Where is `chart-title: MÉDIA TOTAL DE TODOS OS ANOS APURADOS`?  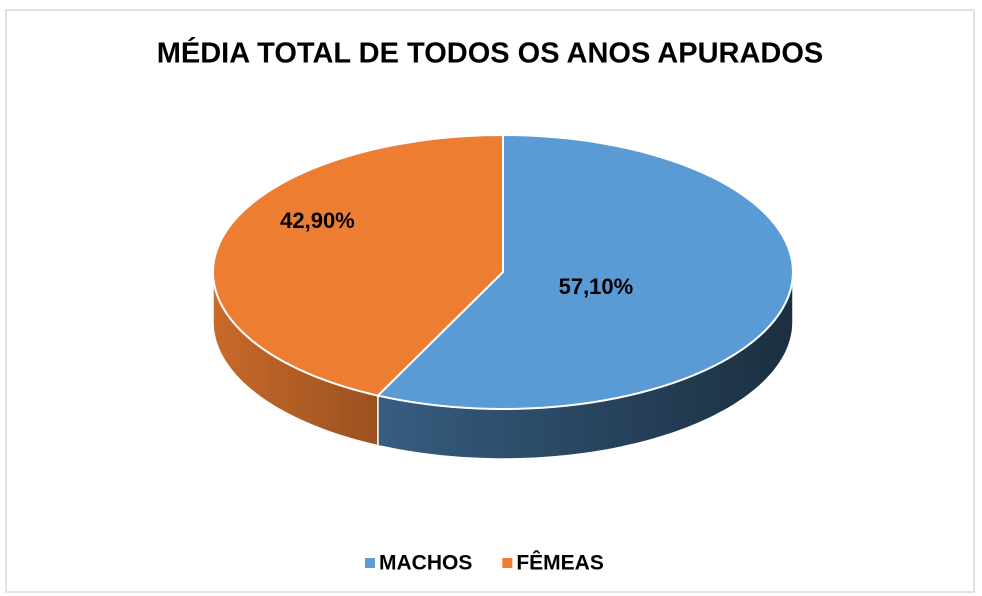
chart-title: MÉDIA TOTAL DE TODOS OS ANOS APURADOS is located at coordinates (490, 53).